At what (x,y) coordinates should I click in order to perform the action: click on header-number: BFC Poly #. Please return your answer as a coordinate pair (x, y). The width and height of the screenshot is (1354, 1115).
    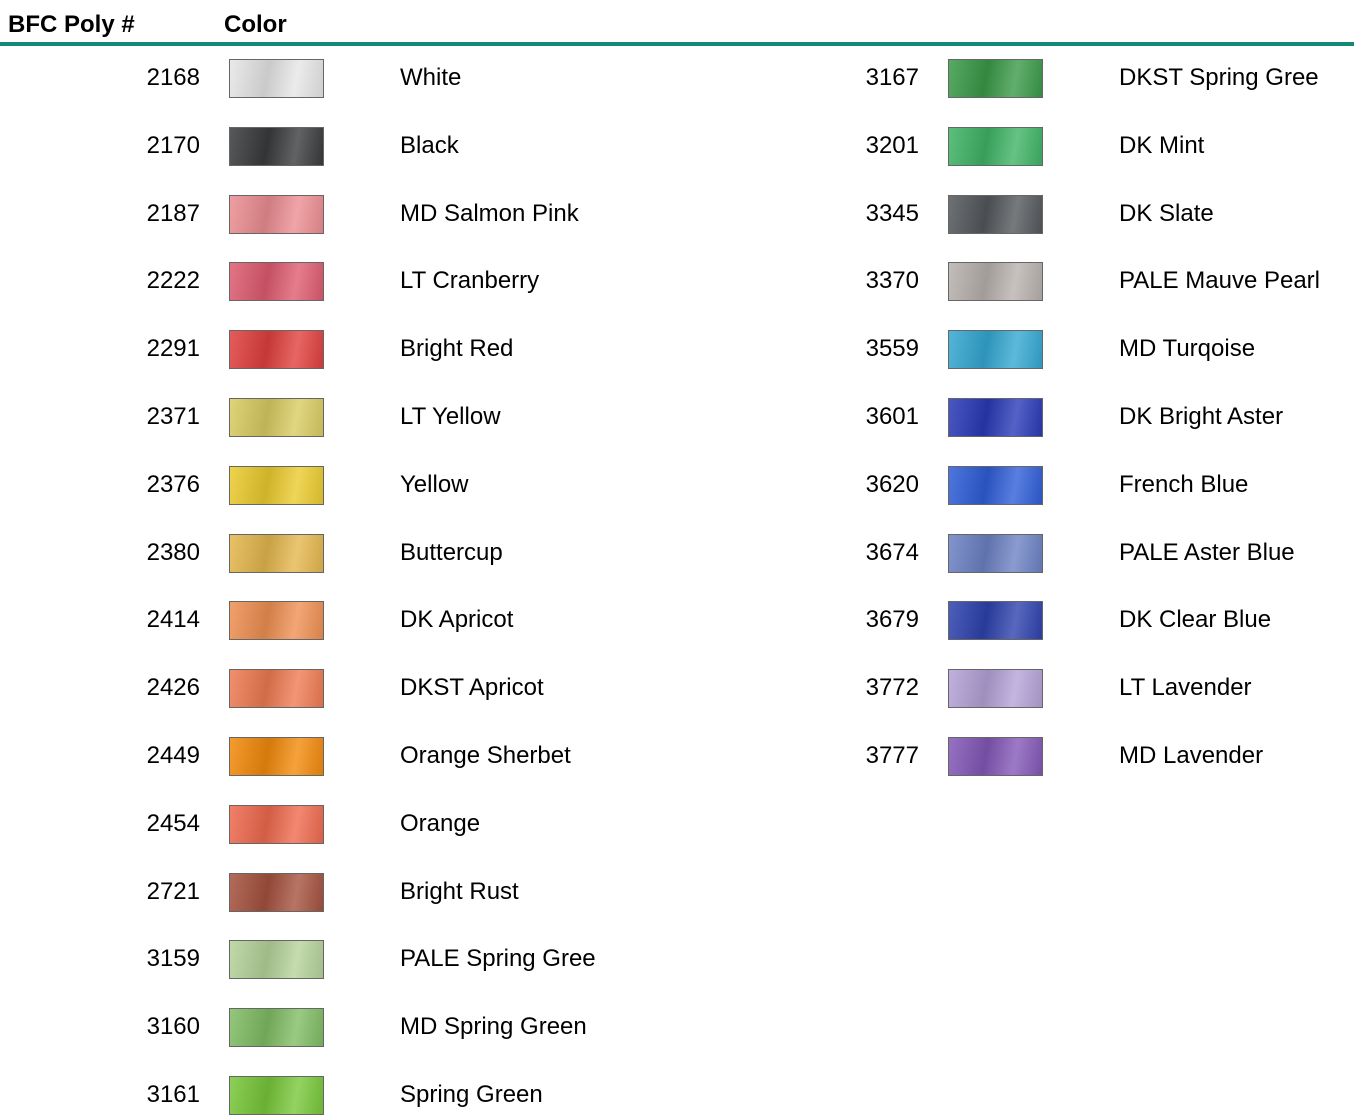
    Looking at the image, I should click on (71, 24).